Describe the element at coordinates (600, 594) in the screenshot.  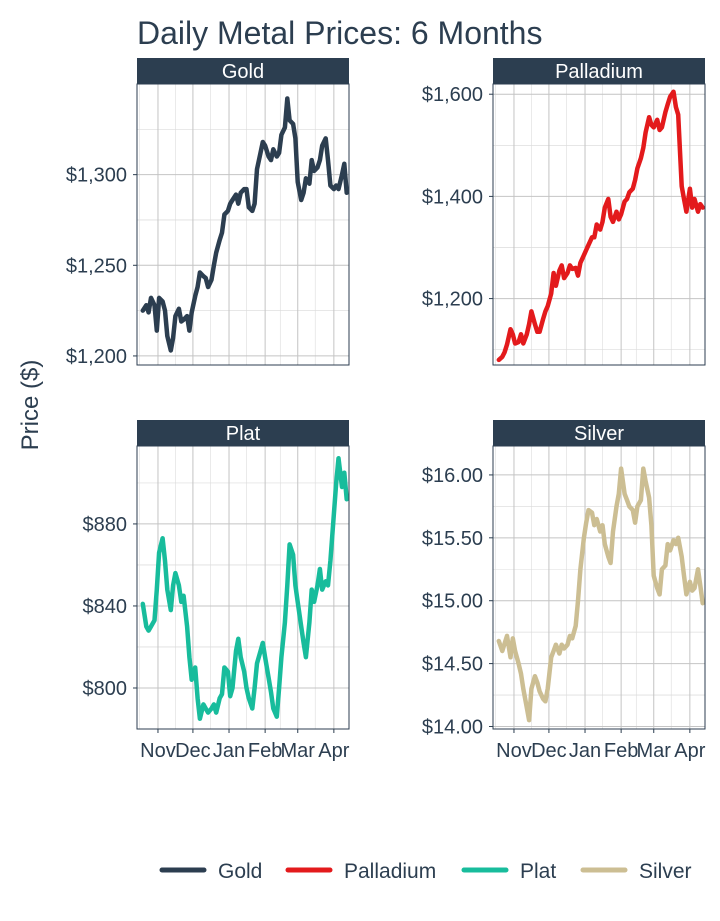
I see `series-line-silver` at that location.